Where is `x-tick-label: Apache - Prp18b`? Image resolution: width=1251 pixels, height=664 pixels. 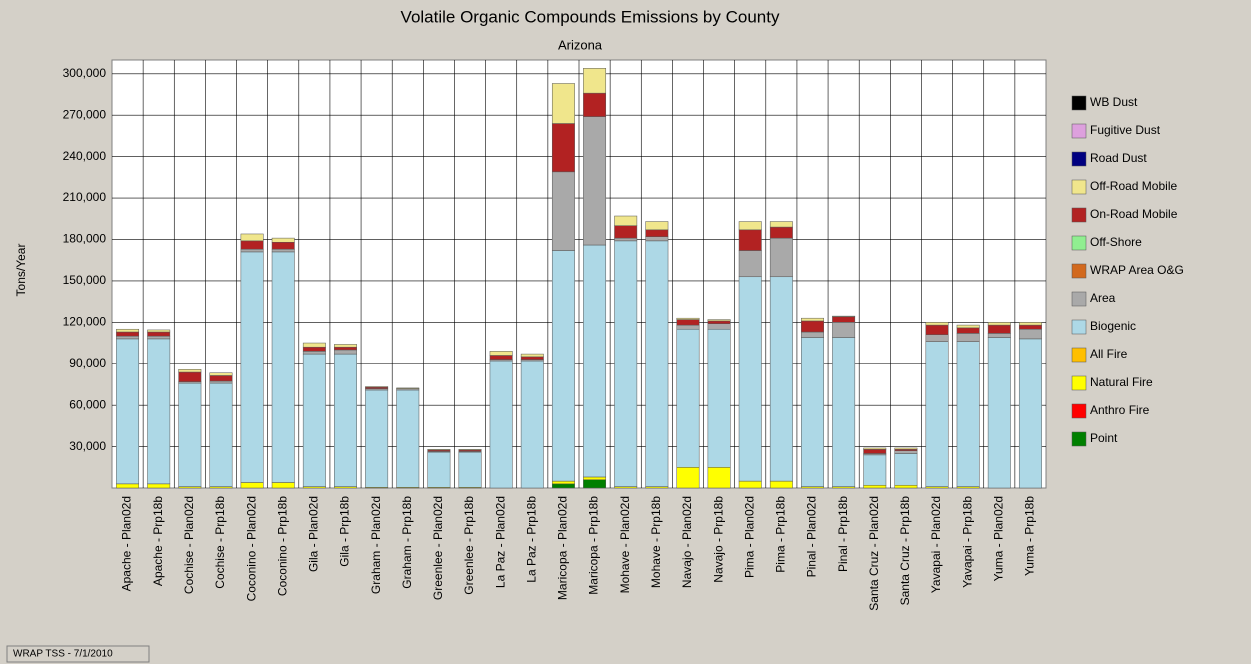 x-tick-label: Apache - Prp18b is located at coordinates (158, 541).